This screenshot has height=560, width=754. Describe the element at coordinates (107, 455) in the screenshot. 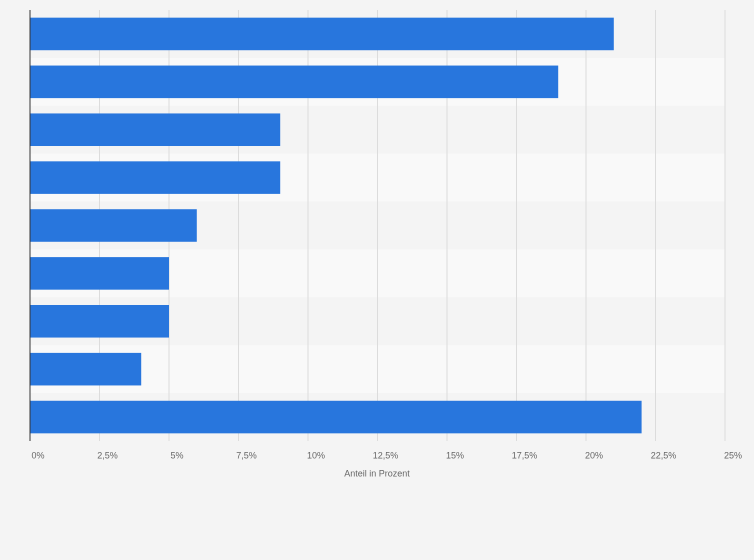

I see `x-tick-label: 2,5%` at that location.